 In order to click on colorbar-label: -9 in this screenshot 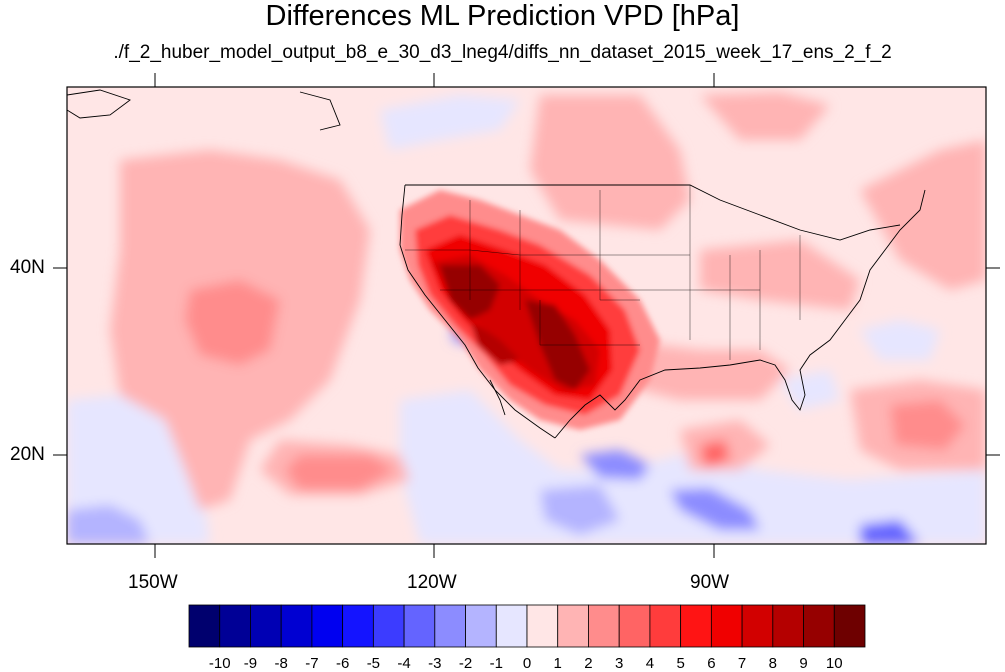, I will do `click(250, 663)`.